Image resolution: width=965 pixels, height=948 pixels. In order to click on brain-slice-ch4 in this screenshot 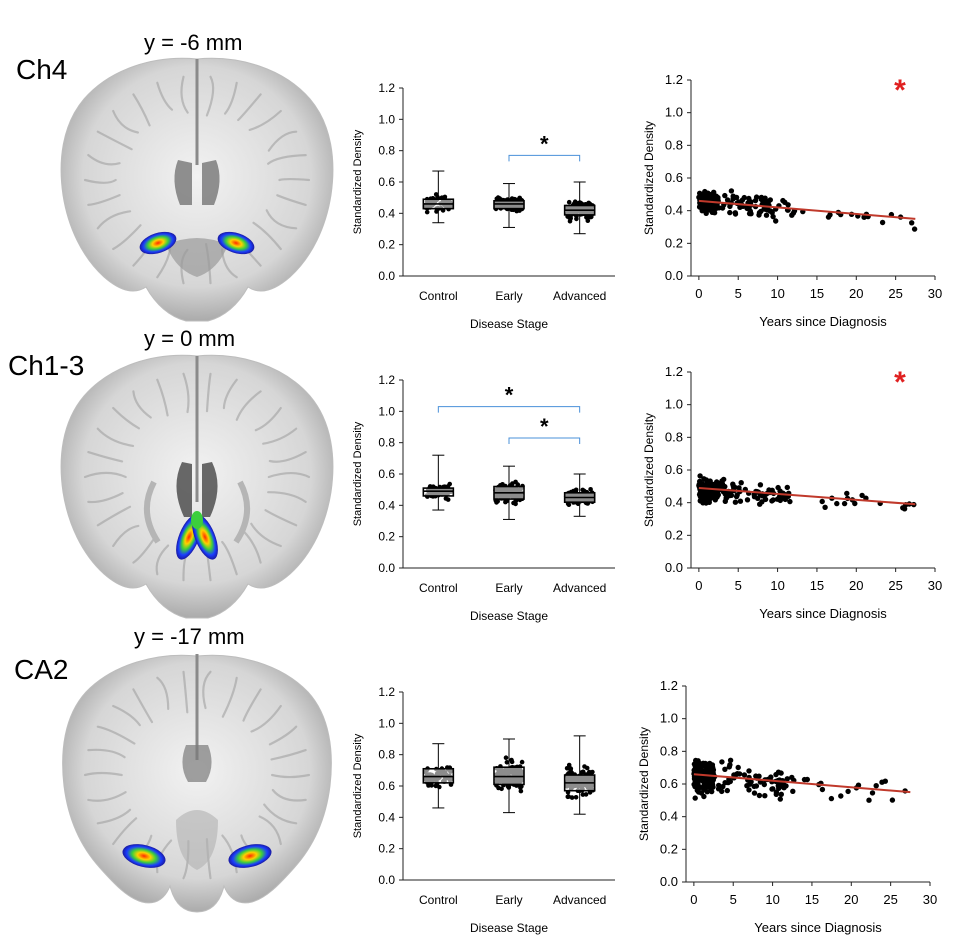, I will do `click(197, 189)`.